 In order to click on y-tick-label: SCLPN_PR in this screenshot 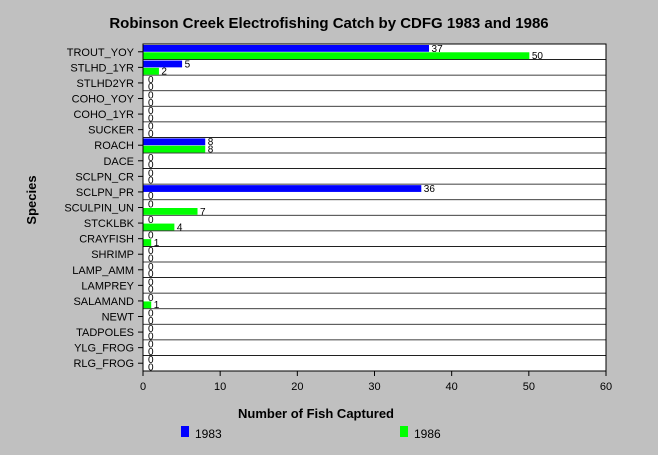, I will do `click(105, 193)`.